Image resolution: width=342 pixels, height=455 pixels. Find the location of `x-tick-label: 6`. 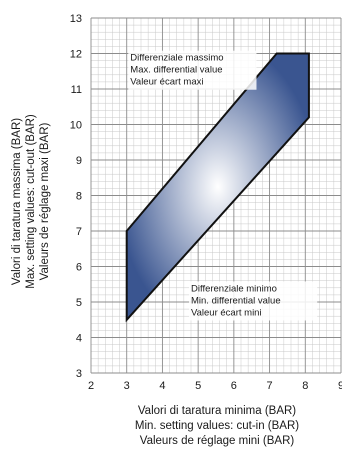

x-tick-label: 6 is located at coordinates (234, 386).